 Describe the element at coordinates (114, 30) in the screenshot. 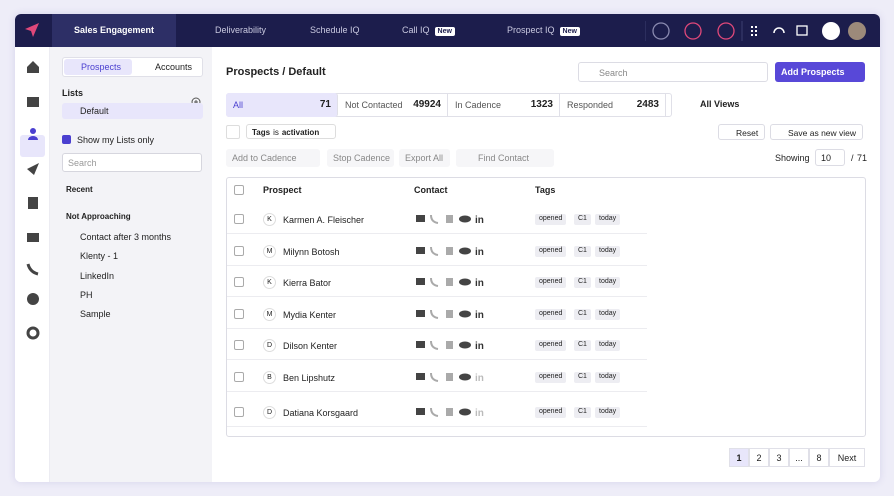

I see `nav-tab: Sales Engagement` at that location.